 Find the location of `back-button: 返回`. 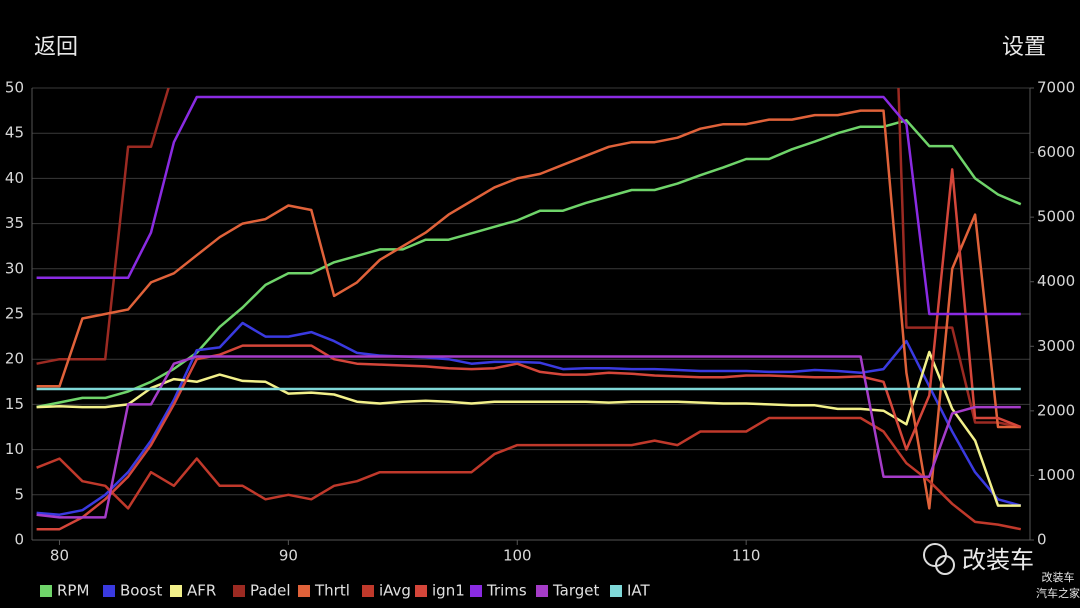

back-button: 返回 is located at coordinates (56, 47).